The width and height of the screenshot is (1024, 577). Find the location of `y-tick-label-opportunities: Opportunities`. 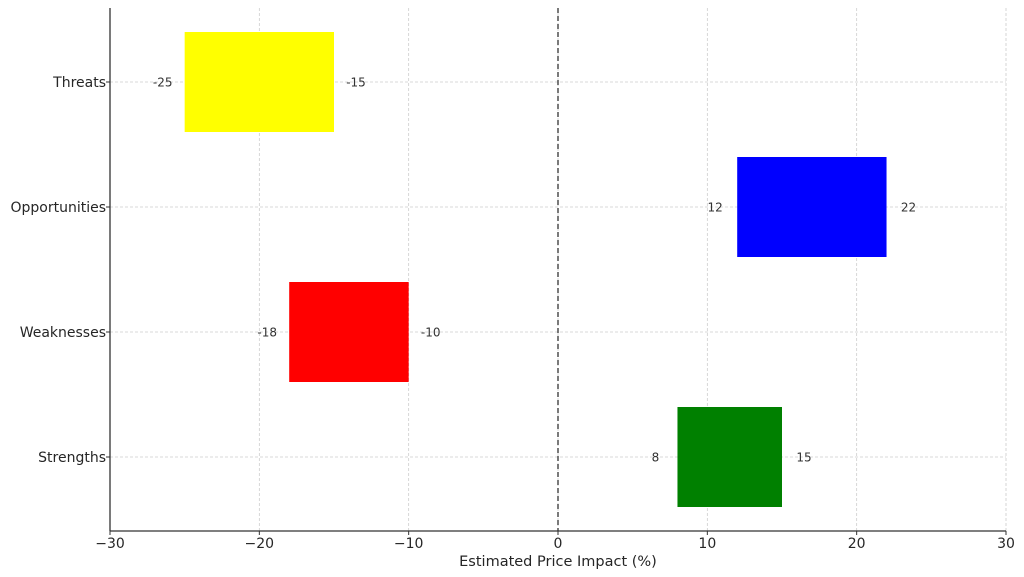

y-tick-label-opportunities: Opportunities is located at coordinates (58, 208).